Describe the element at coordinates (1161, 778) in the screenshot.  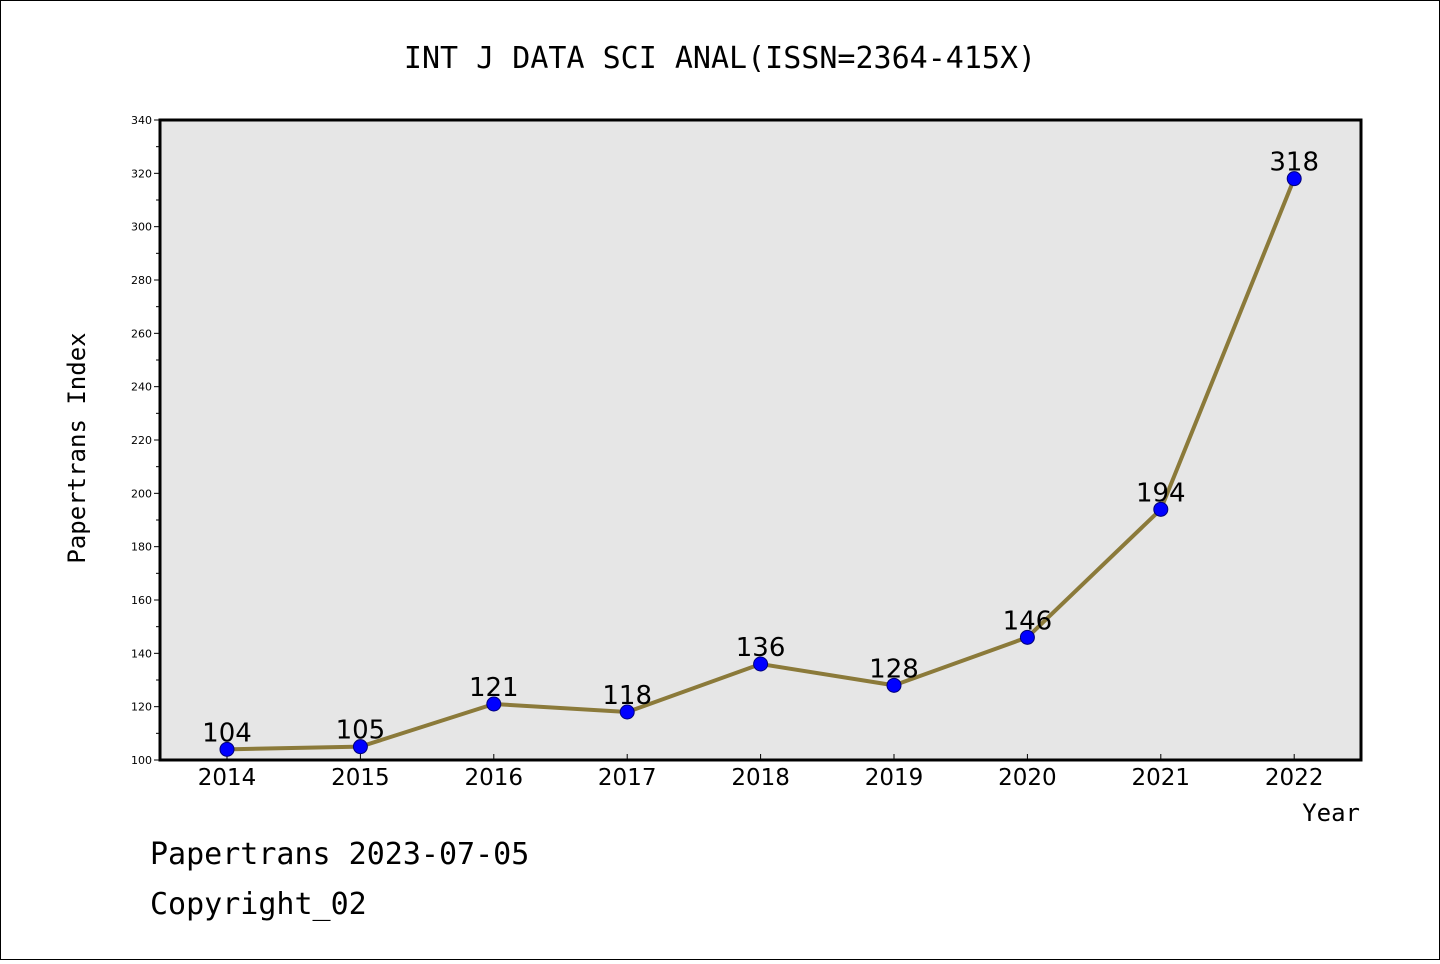
I see `x-tick-label: 2021` at that location.